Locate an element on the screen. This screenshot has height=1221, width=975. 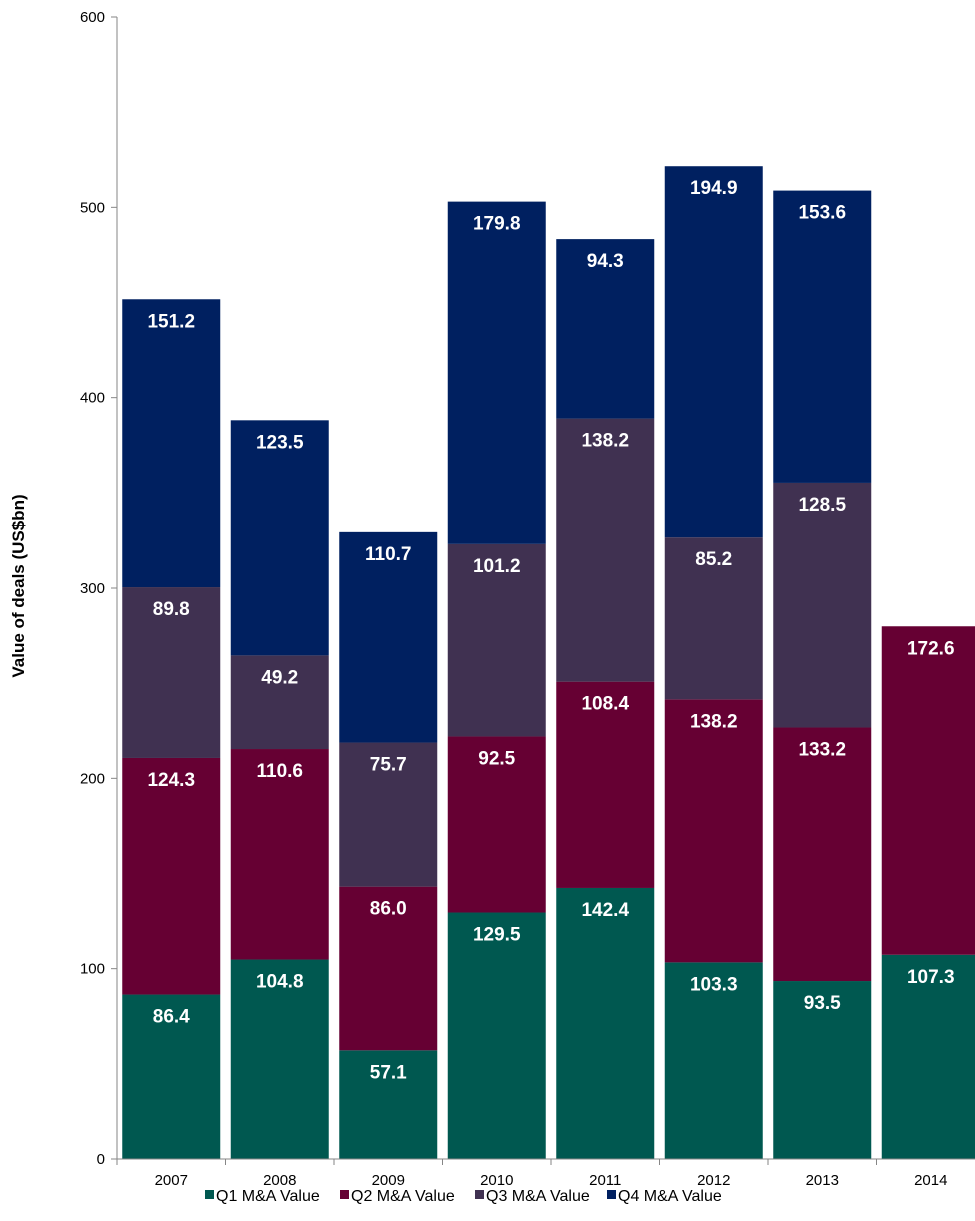
y-tick-label: 0 is located at coordinates (101, 1159).